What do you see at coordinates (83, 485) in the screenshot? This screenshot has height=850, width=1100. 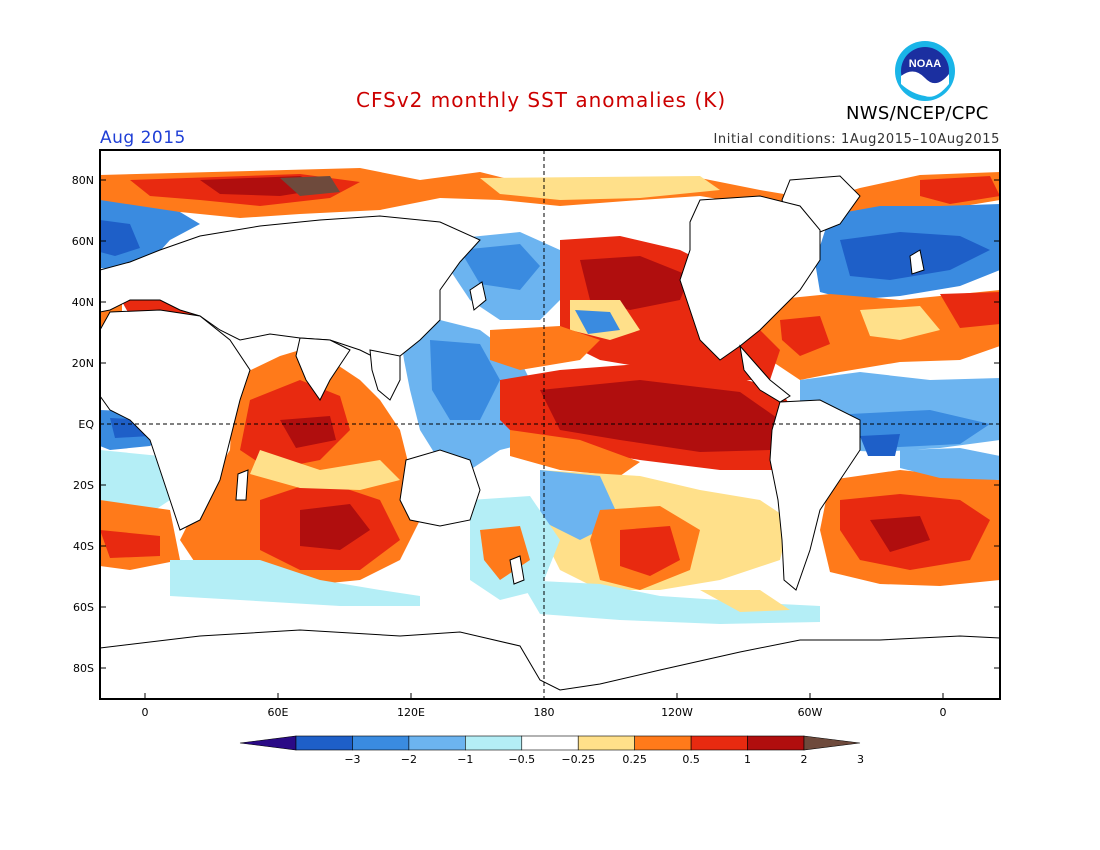 I see `lat-label: 20S` at bounding box center [83, 485].